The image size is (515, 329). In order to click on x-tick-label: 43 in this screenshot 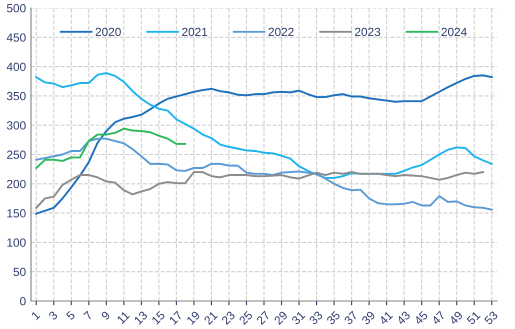, I will do `click(403, 318)`.